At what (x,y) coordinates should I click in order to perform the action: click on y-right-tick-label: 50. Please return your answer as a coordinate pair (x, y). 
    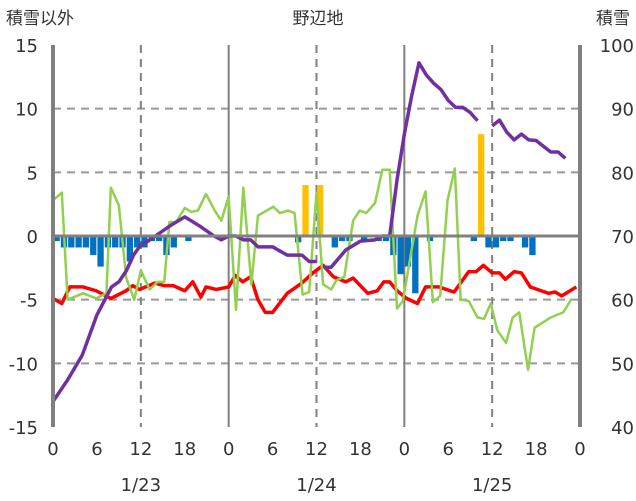
    Looking at the image, I should click on (622, 364).